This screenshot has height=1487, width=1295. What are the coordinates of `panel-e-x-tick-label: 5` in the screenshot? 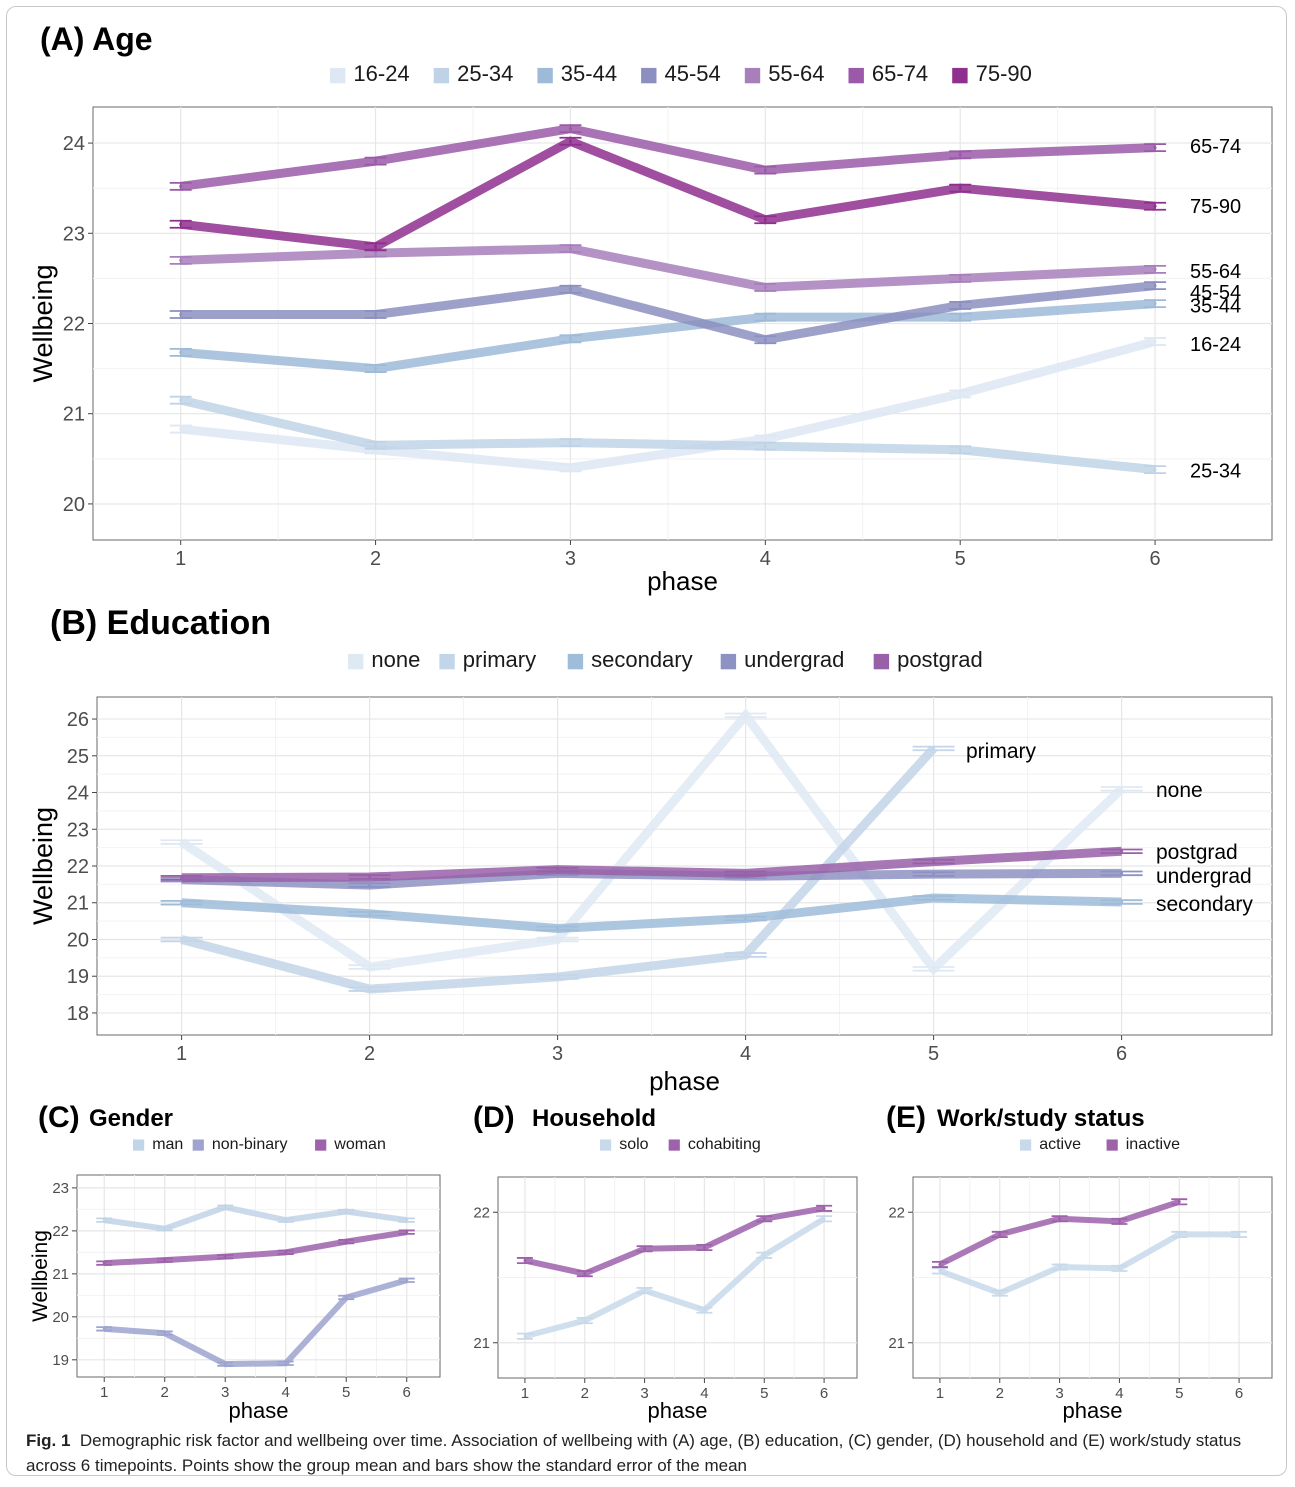 It's located at (1179, 1393).